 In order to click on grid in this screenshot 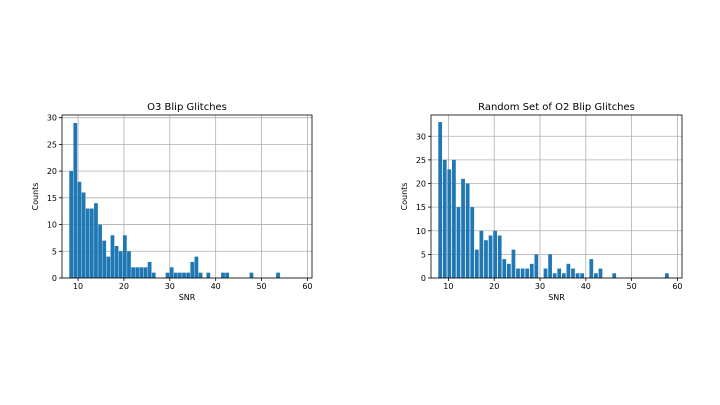, I will do `click(187, 197)`.